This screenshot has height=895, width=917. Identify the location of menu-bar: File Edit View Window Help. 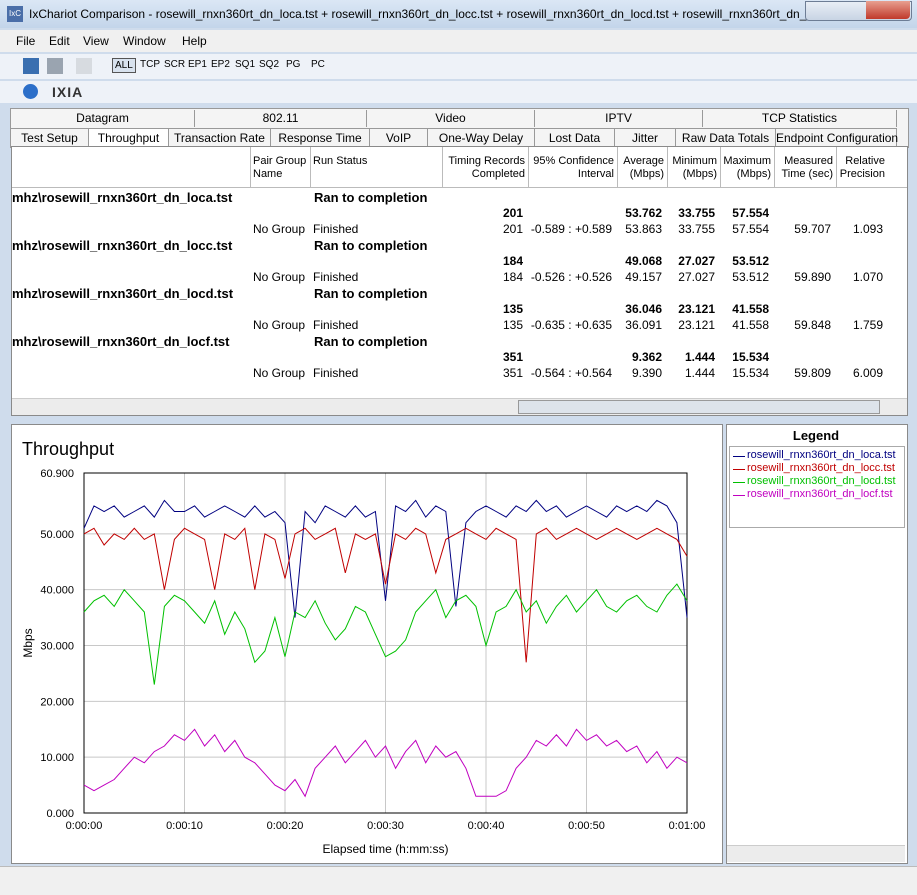
(458, 41).